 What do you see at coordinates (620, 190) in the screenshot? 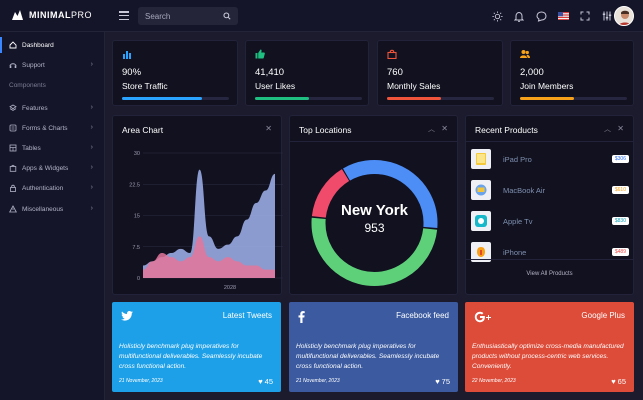
I see `price-badge: $610` at bounding box center [620, 190].